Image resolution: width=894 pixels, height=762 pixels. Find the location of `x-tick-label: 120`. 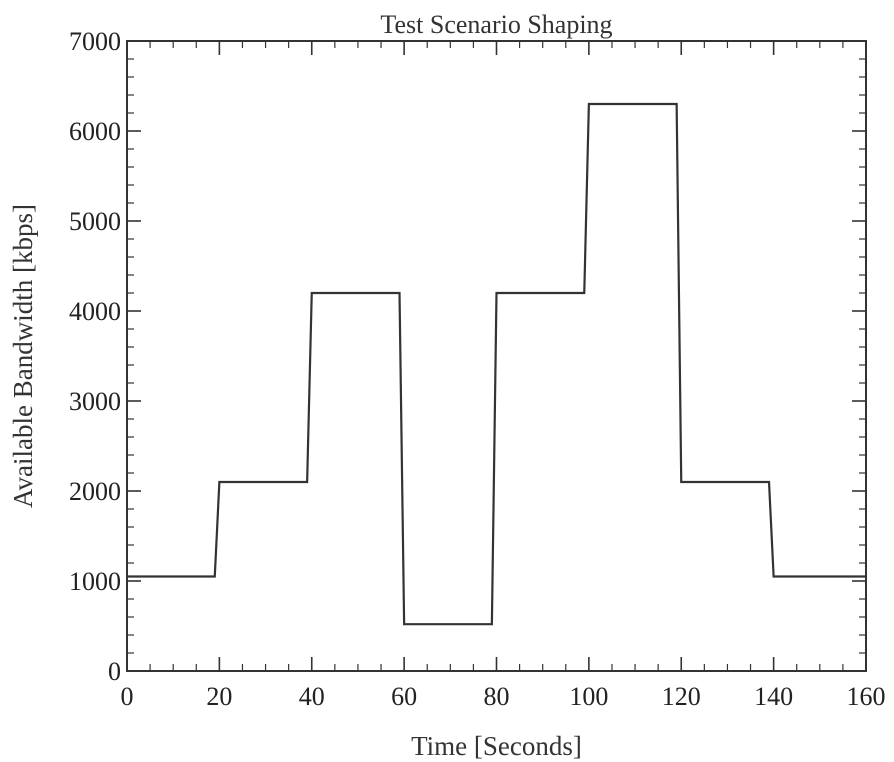

x-tick-label: 120 is located at coordinates (681, 696).